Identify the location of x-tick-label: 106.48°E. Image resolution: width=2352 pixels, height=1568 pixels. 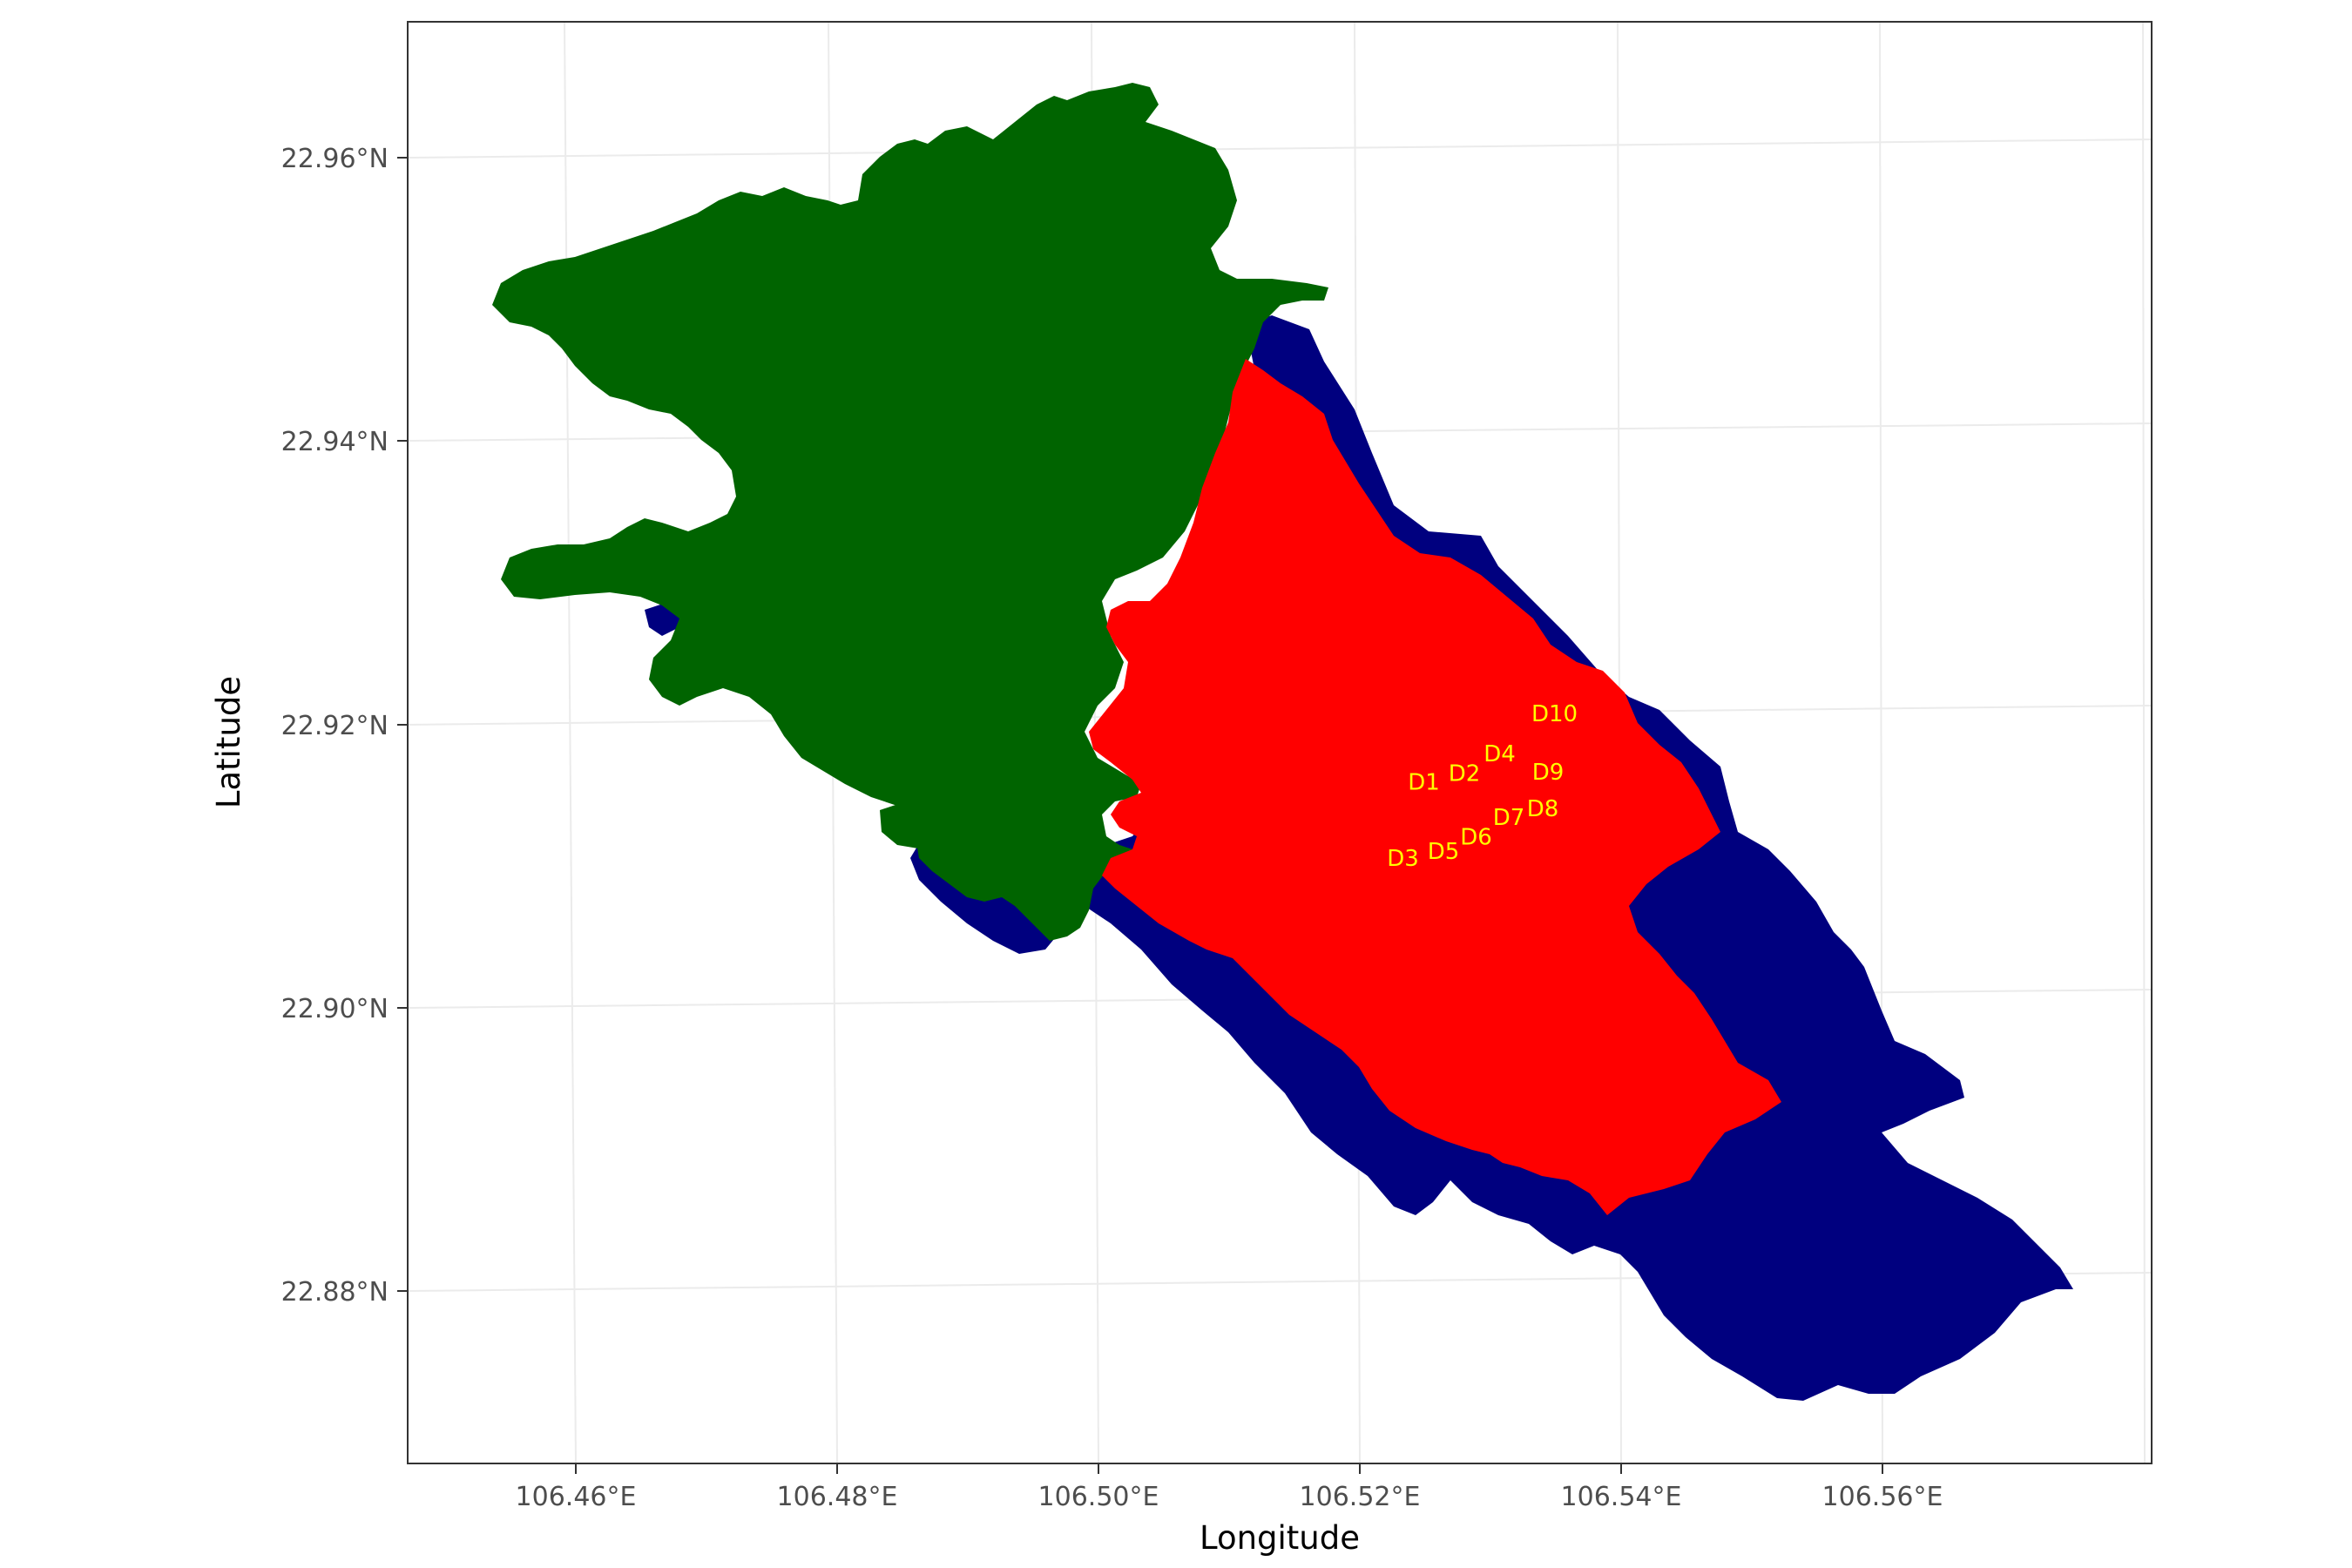
(837, 1497).